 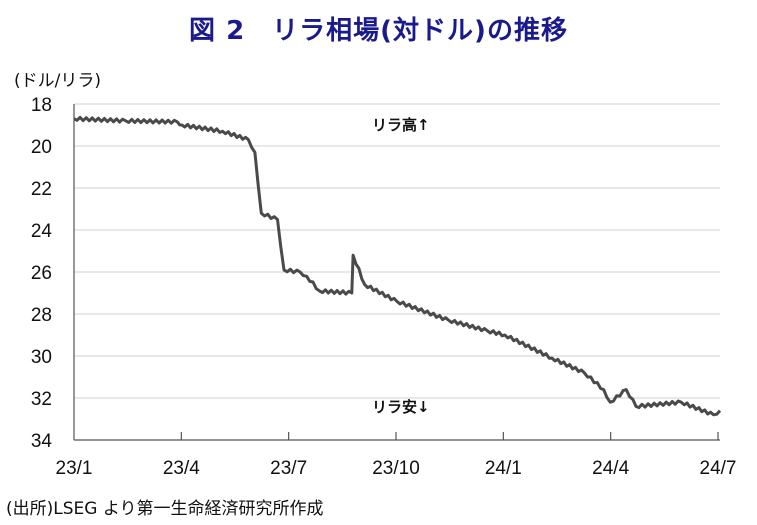 I want to click on x-tick-label: 23/7, so click(x=288, y=468).